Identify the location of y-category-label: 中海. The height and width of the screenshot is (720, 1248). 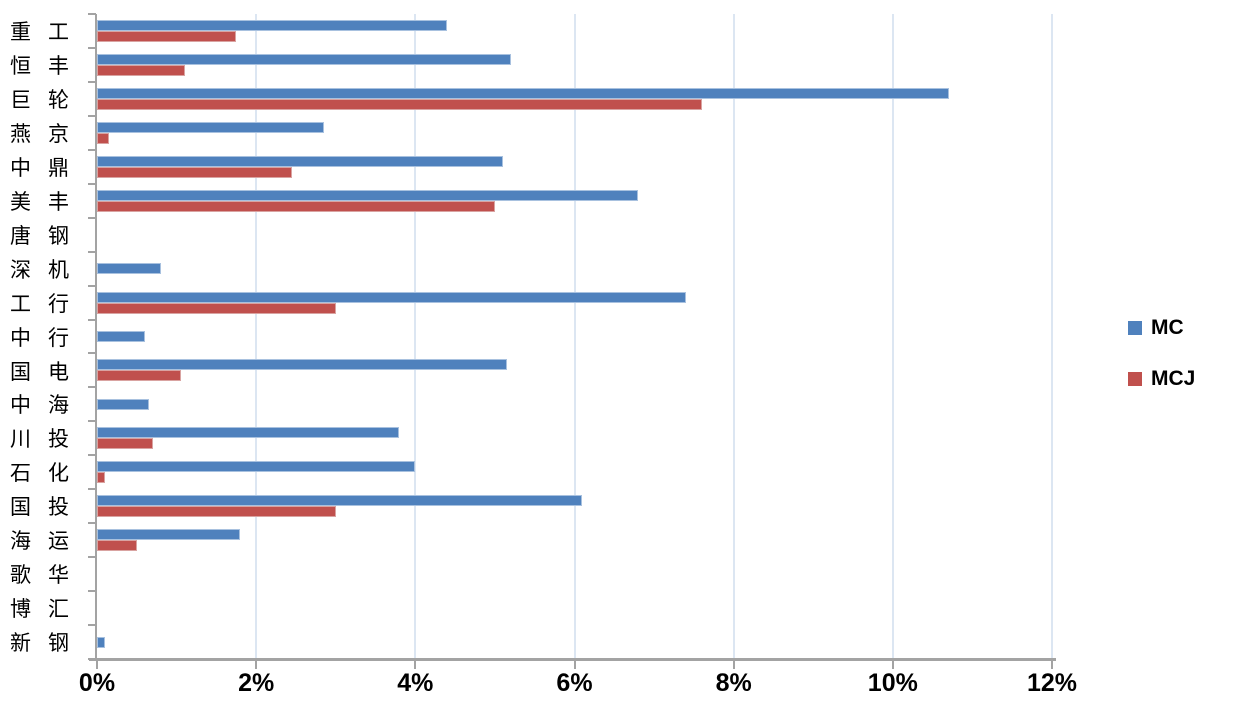
(48, 405).